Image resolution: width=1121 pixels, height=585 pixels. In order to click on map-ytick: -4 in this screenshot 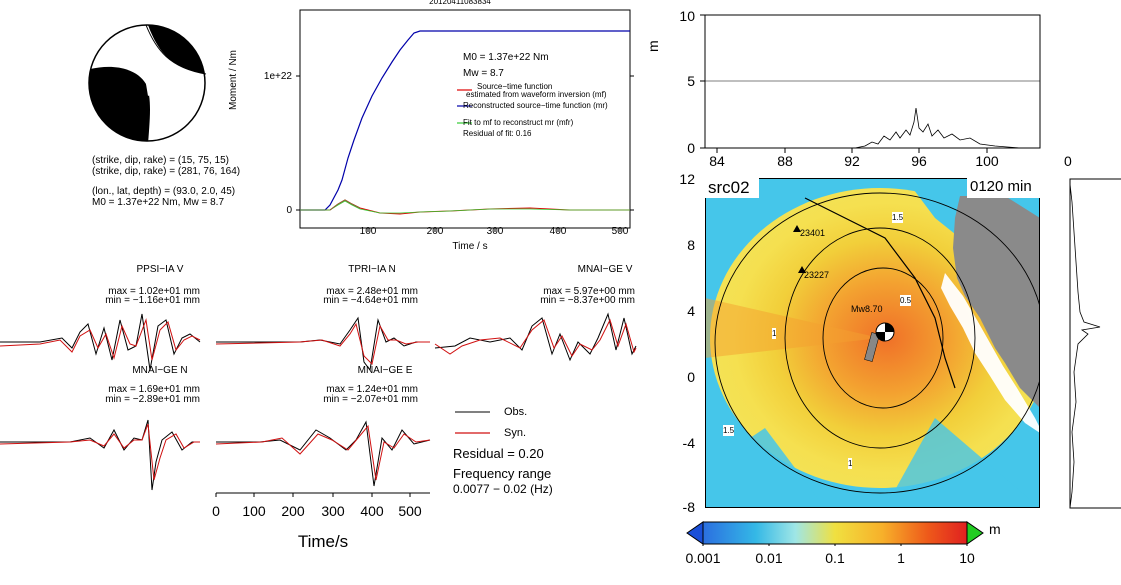, I will do `click(688, 443)`.